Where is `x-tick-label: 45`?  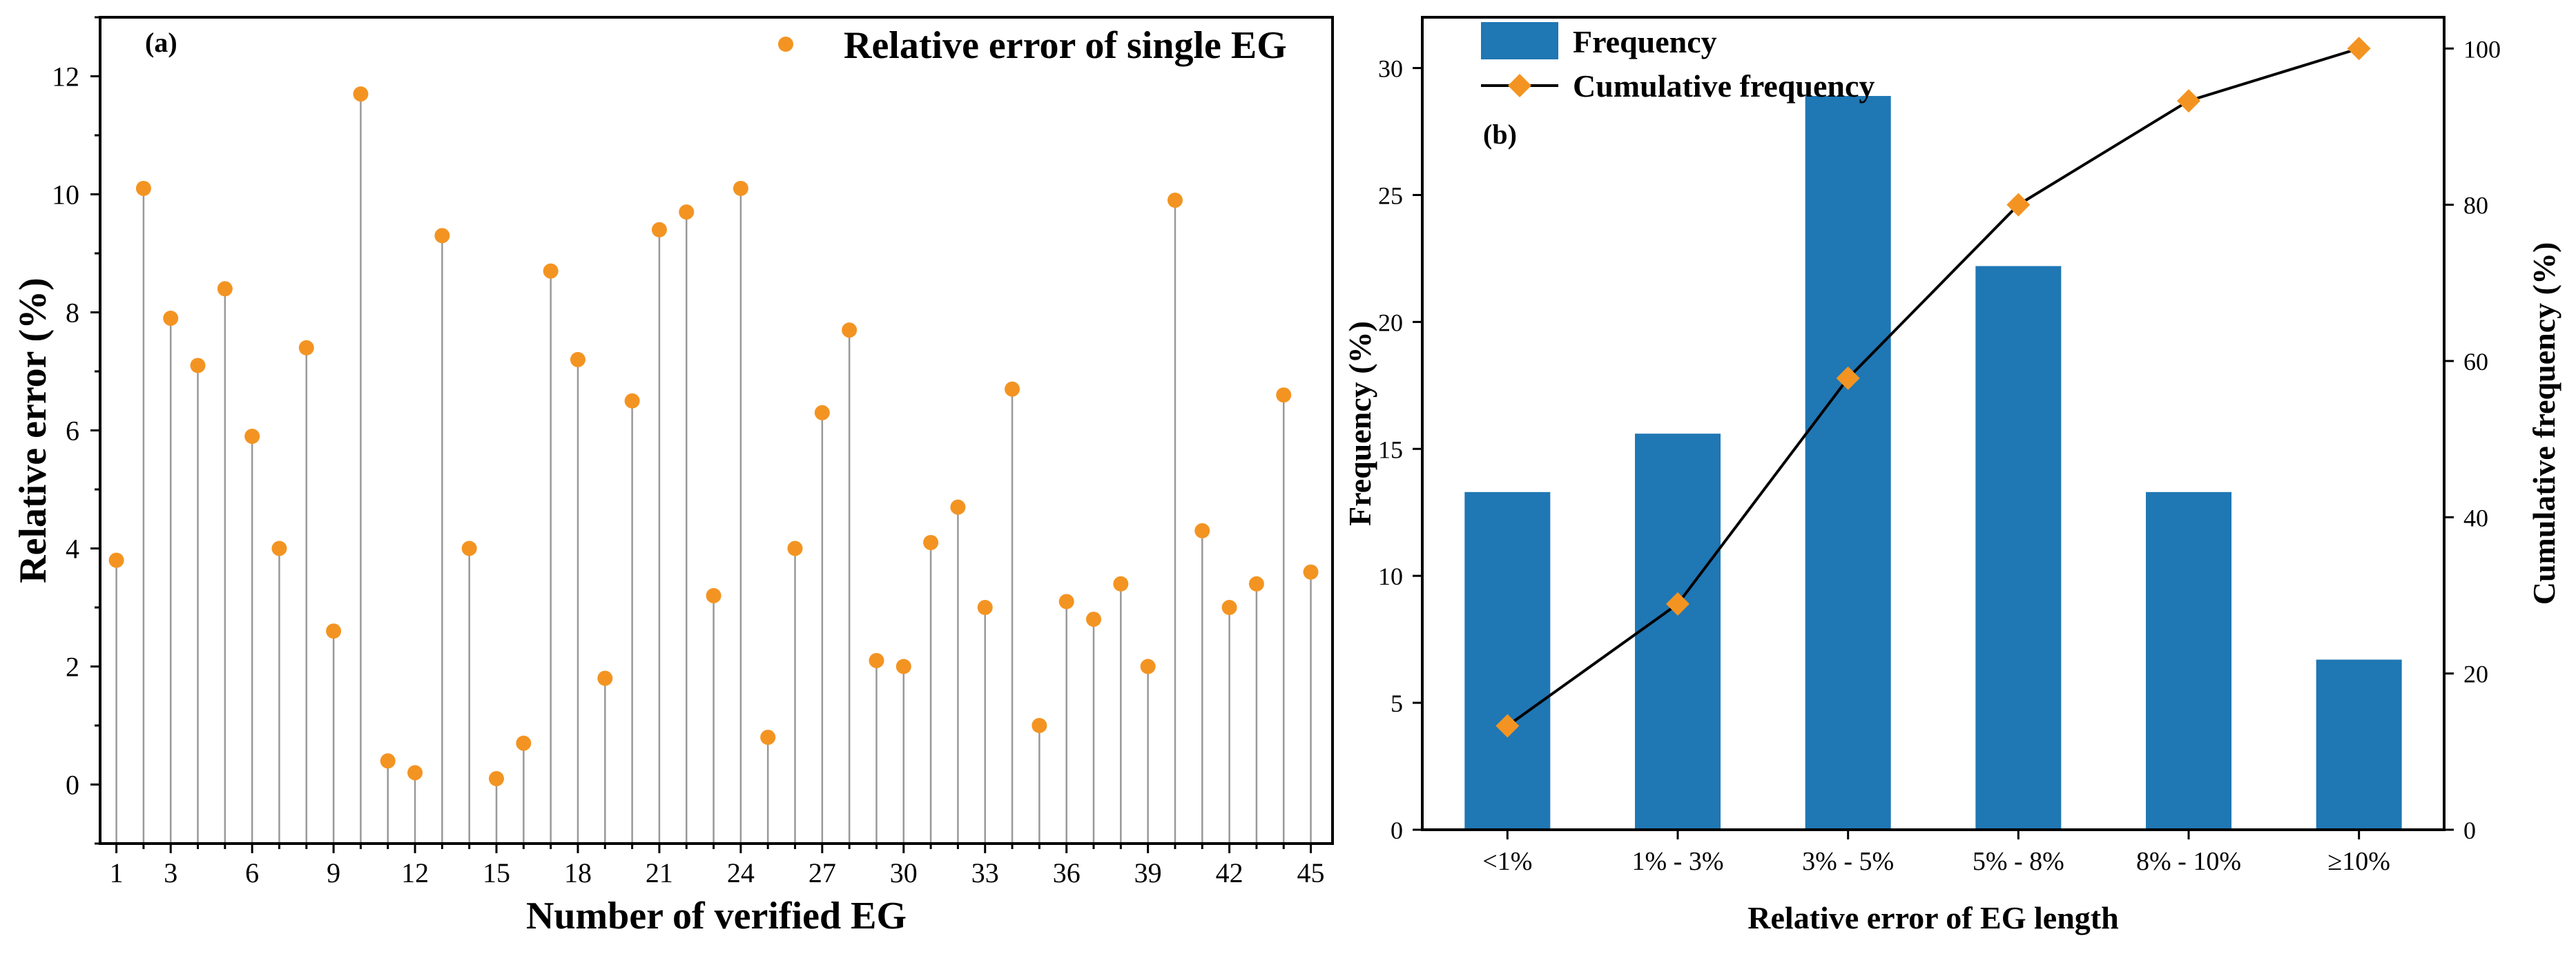
x-tick-label: 45 is located at coordinates (1311, 872).